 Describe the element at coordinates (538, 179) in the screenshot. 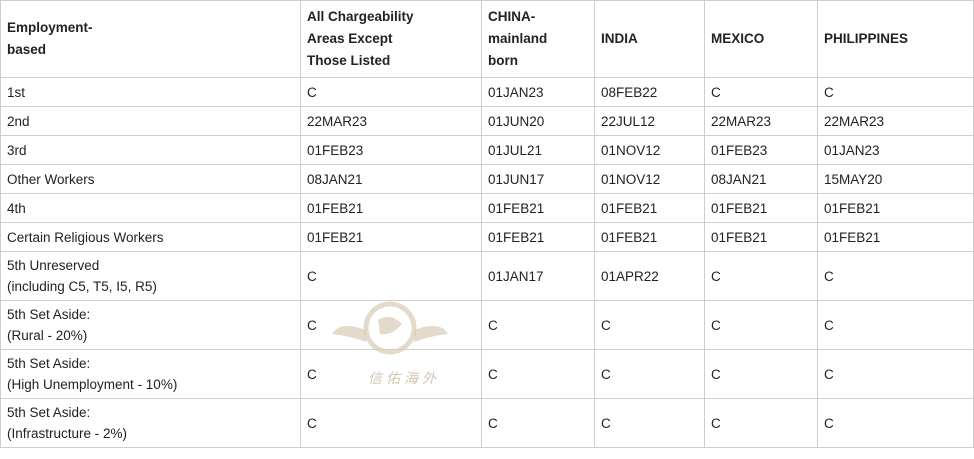

I see `cell: 01JUN17` at that location.